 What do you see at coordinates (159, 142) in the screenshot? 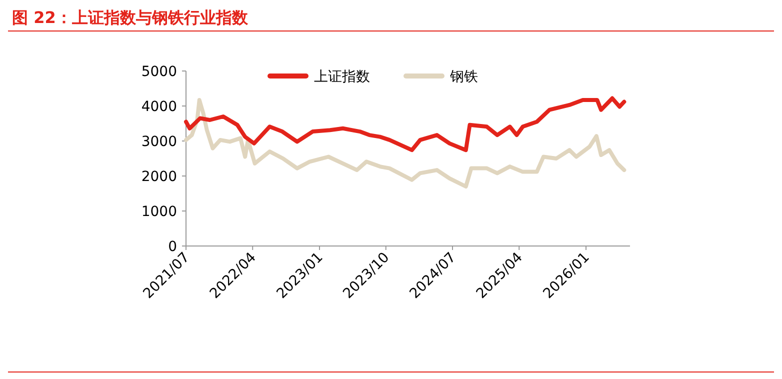
I see `y-tick-label: 3000` at bounding box center [159, 142].